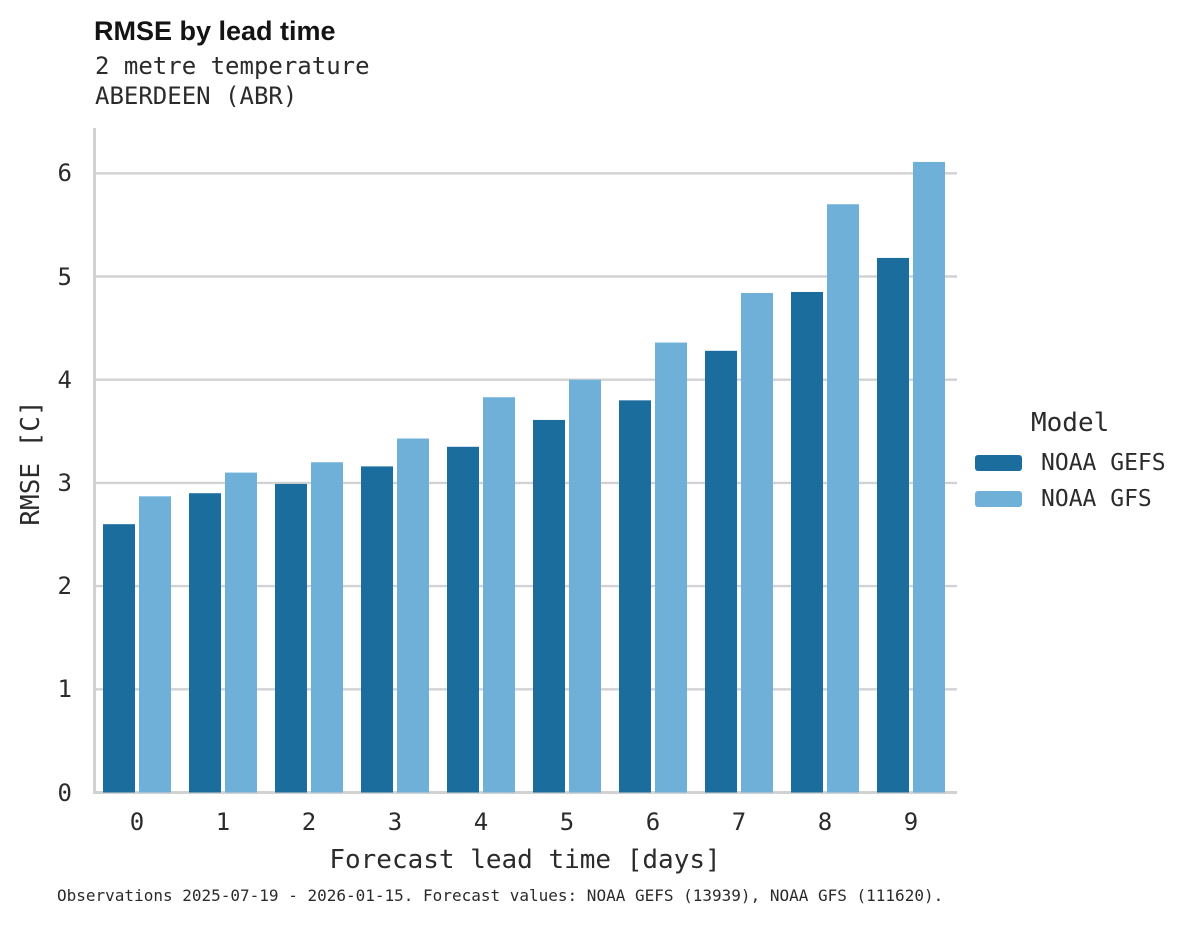  Describe the element at coordinates (64, 173) in the screenshot. I see `y-tick-label-6: 6` at that location.